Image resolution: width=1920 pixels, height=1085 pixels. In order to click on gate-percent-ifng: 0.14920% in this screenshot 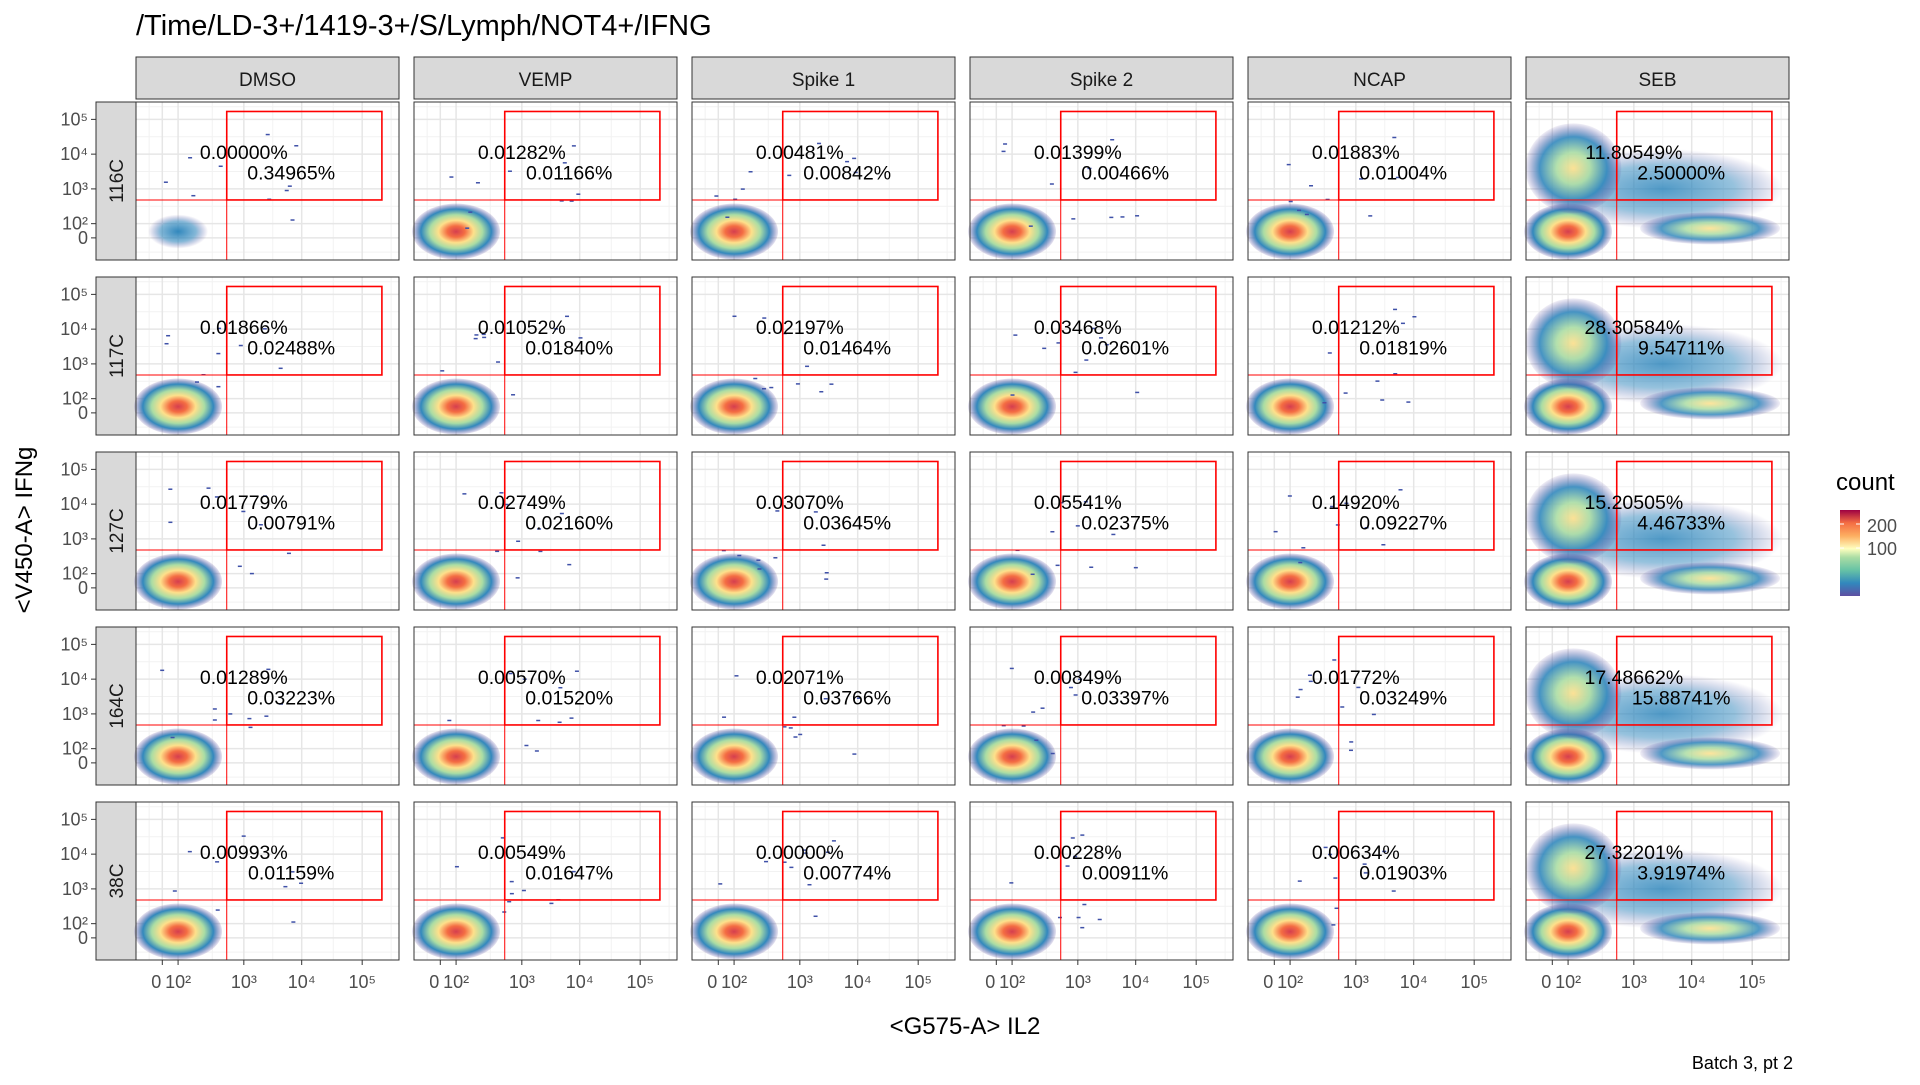, I will do `click(1356, 503)`.